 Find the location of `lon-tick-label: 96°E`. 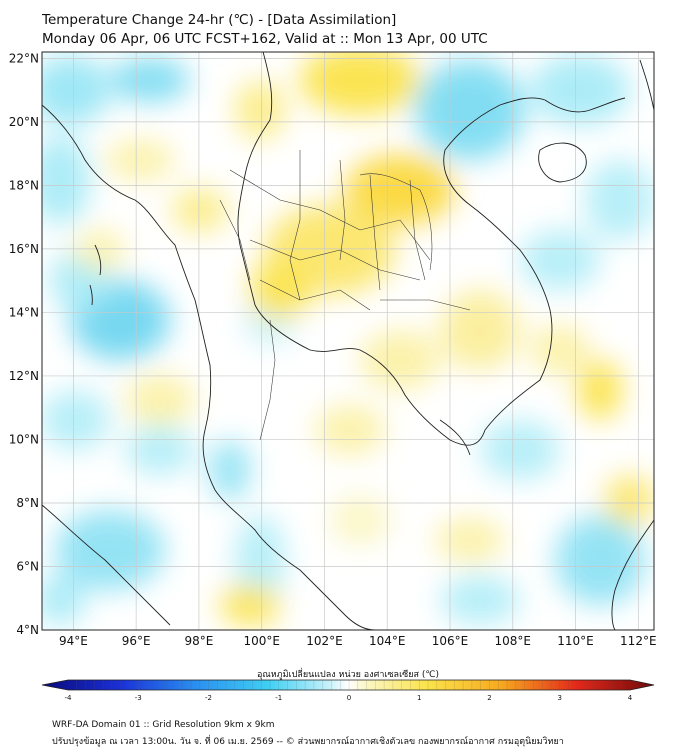

lon-tick-label: 96°E is located at coordinates (136, 641).